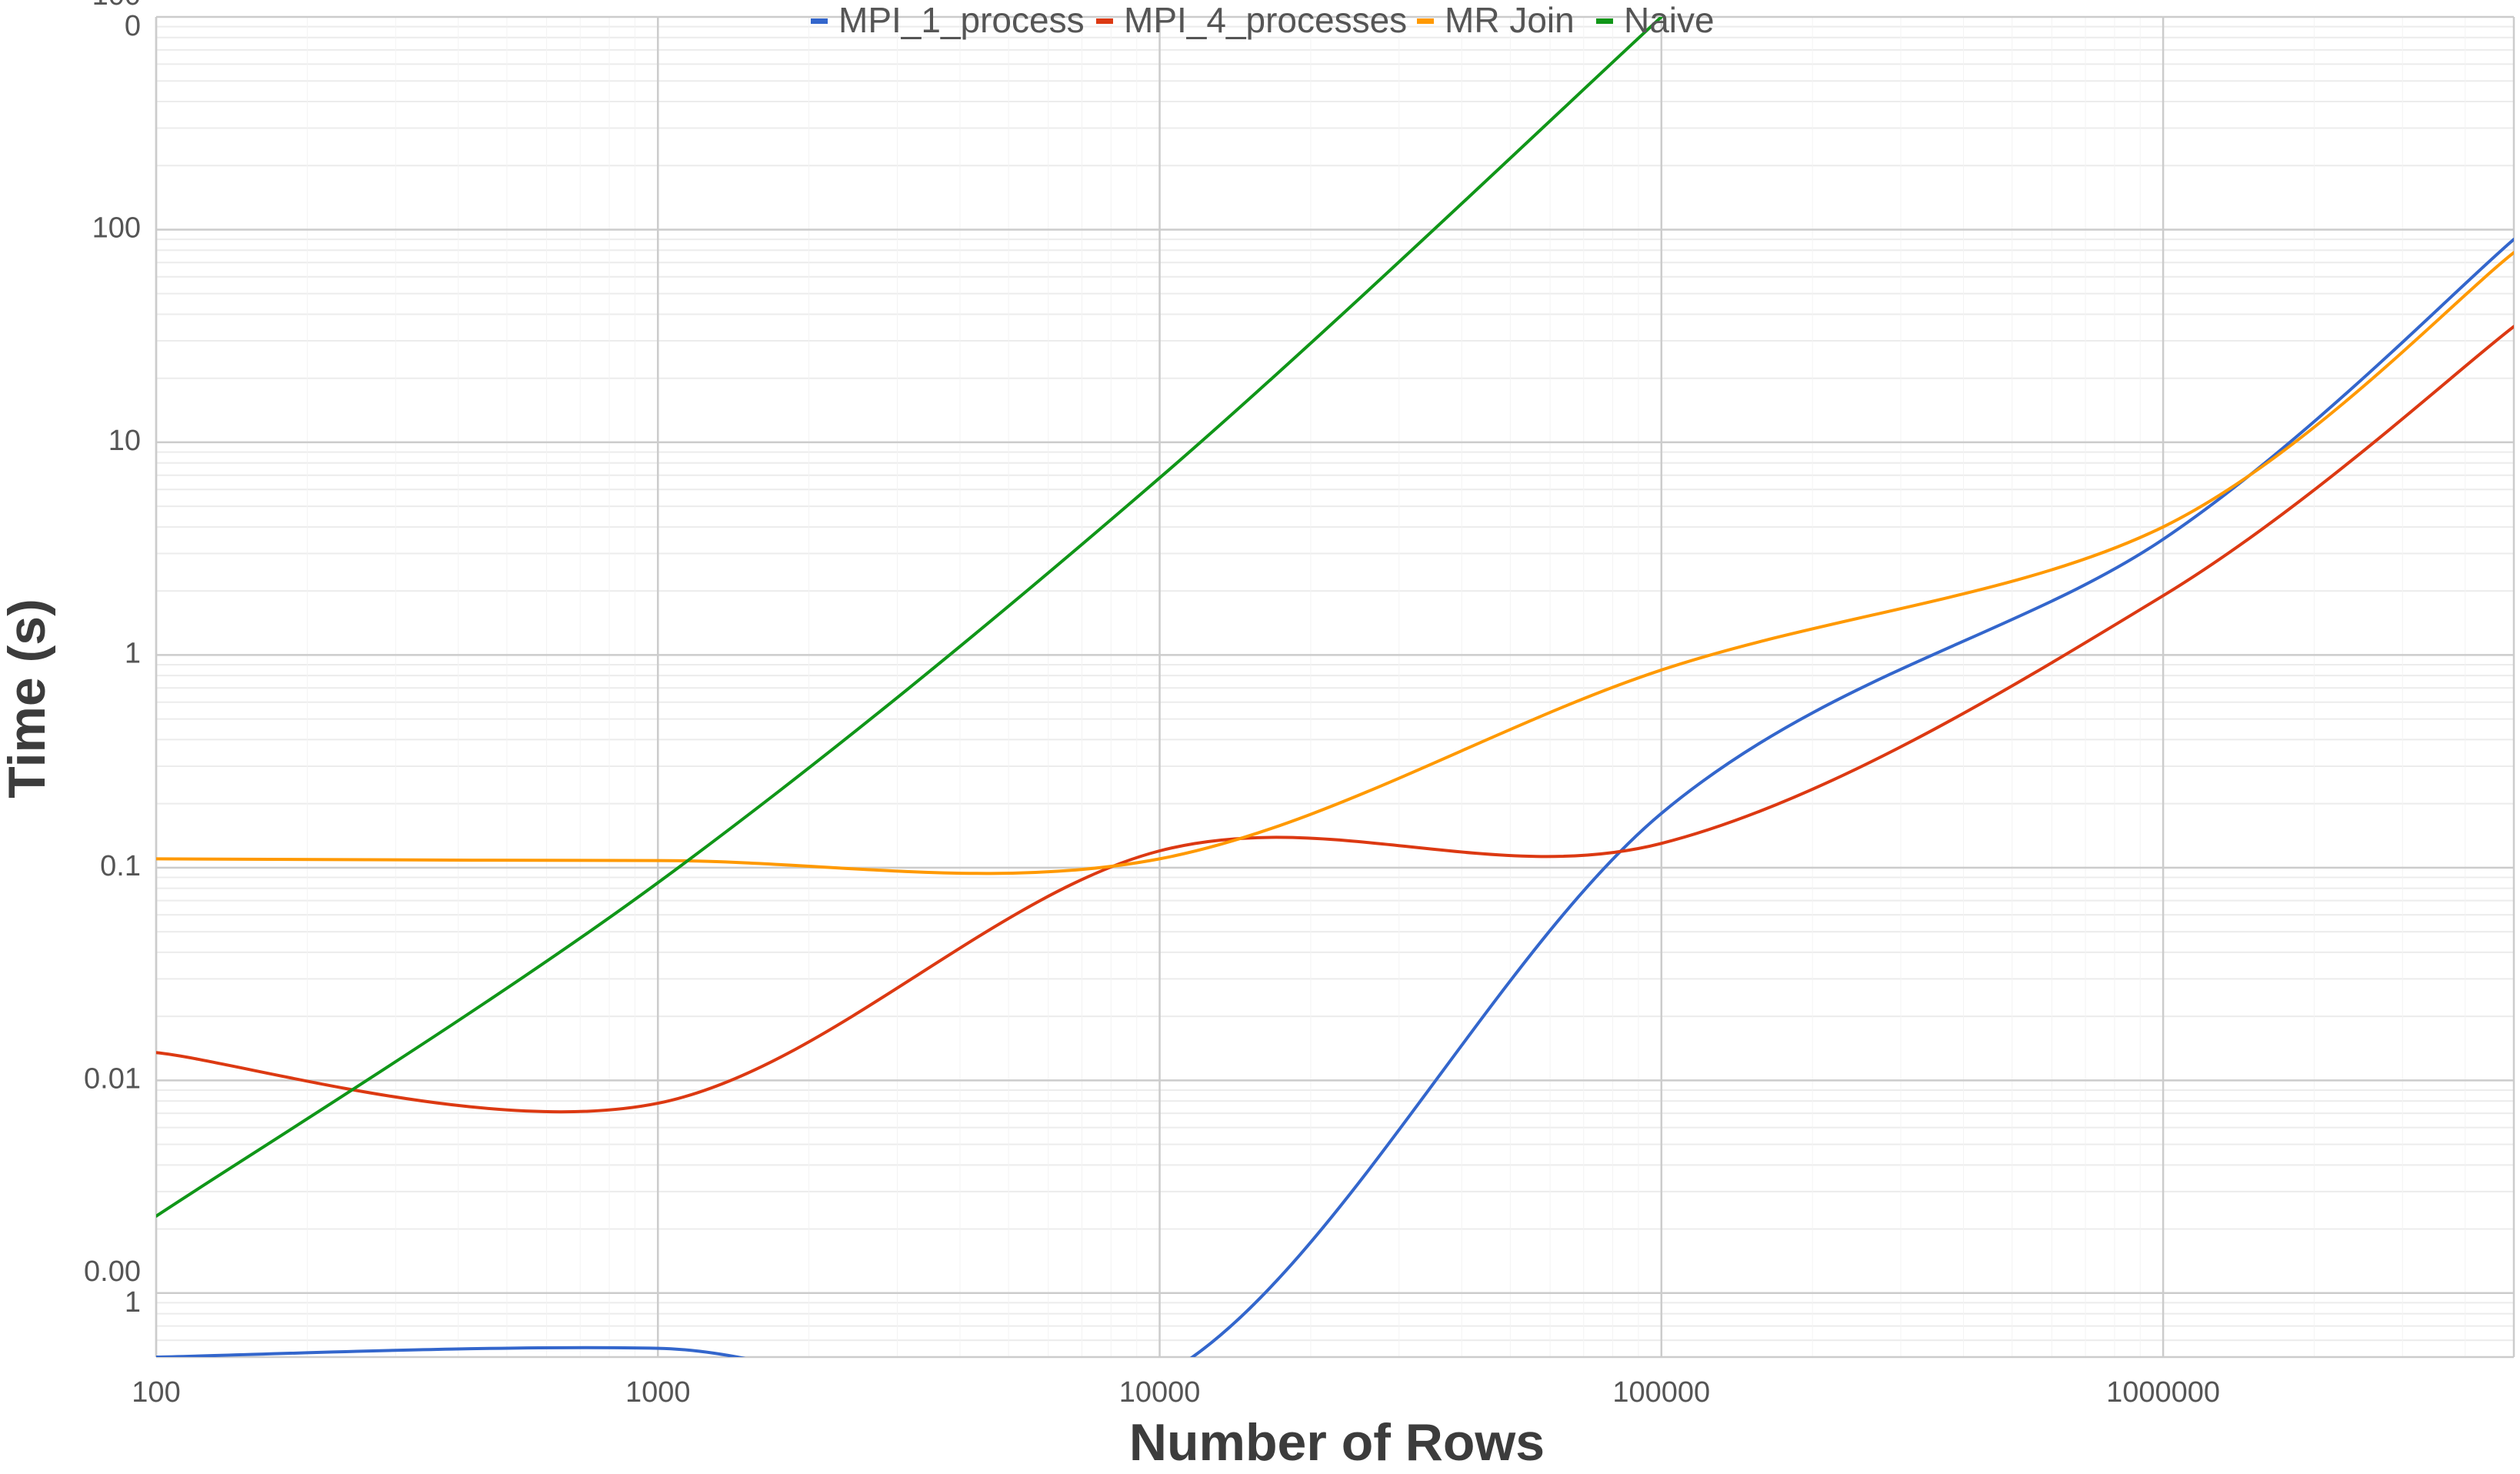  Describe the element at coordinates (124, 441) in the screenshot. I see `y-tick-label: 10` at that location.